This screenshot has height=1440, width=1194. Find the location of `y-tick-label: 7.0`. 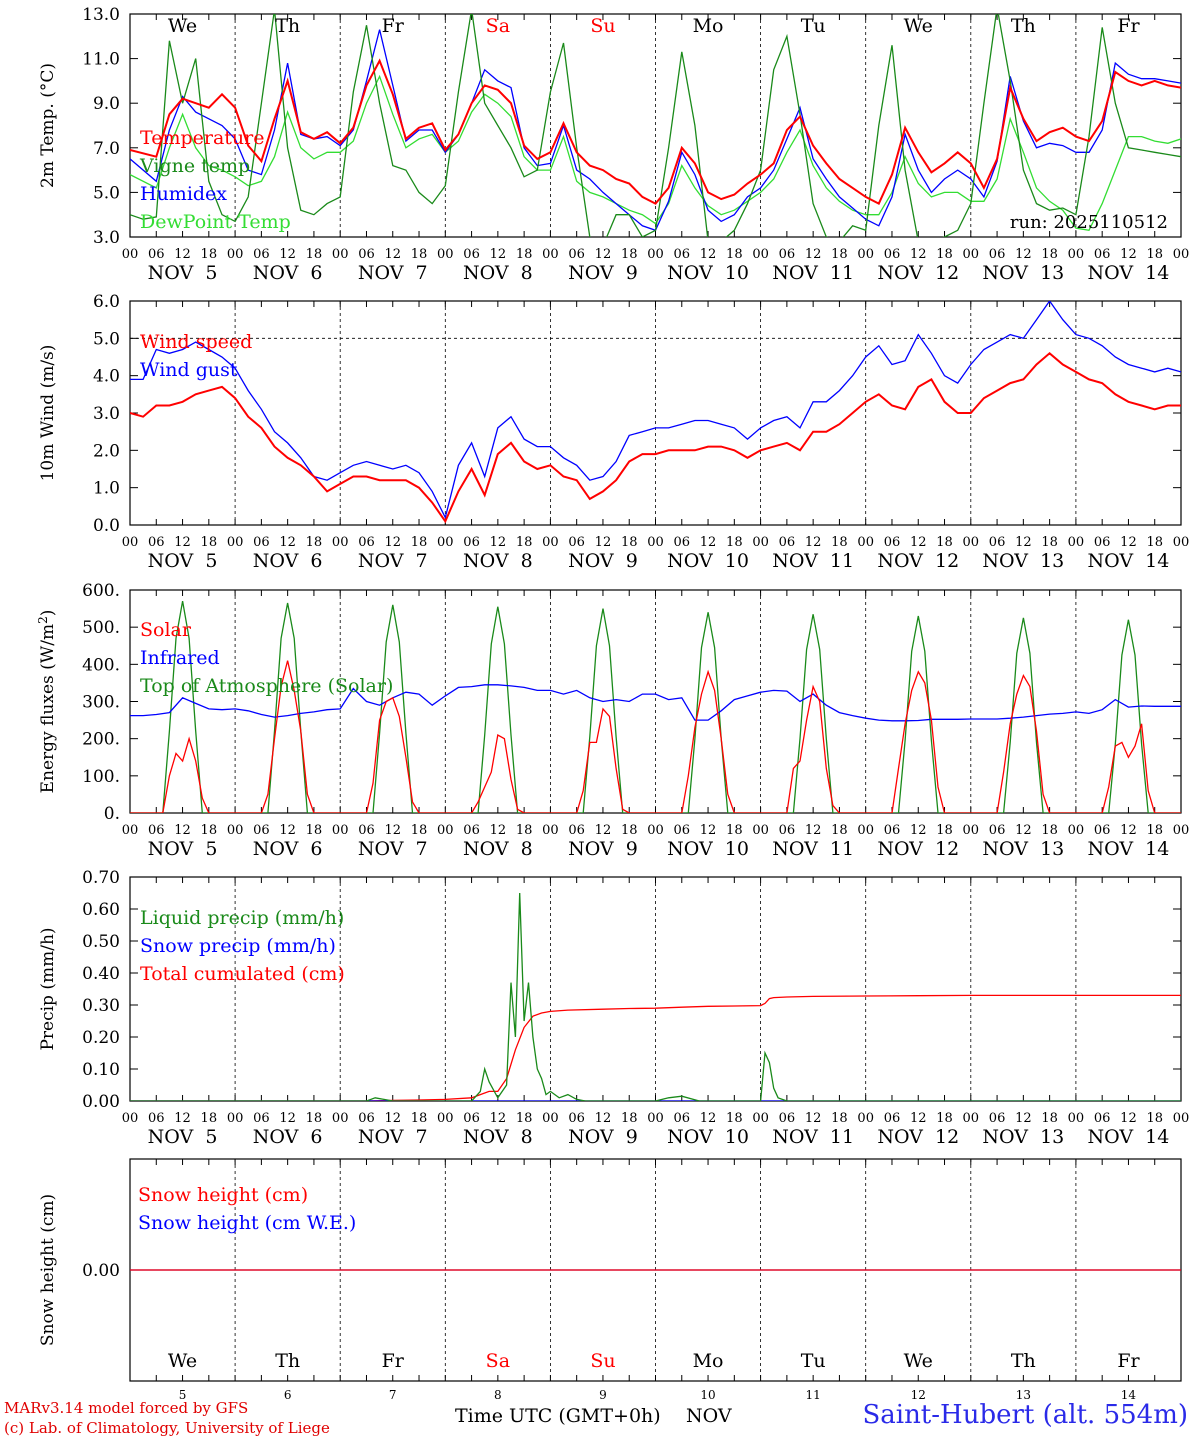

y-tick-label: 7.0 is located at coordinates (106, 149).